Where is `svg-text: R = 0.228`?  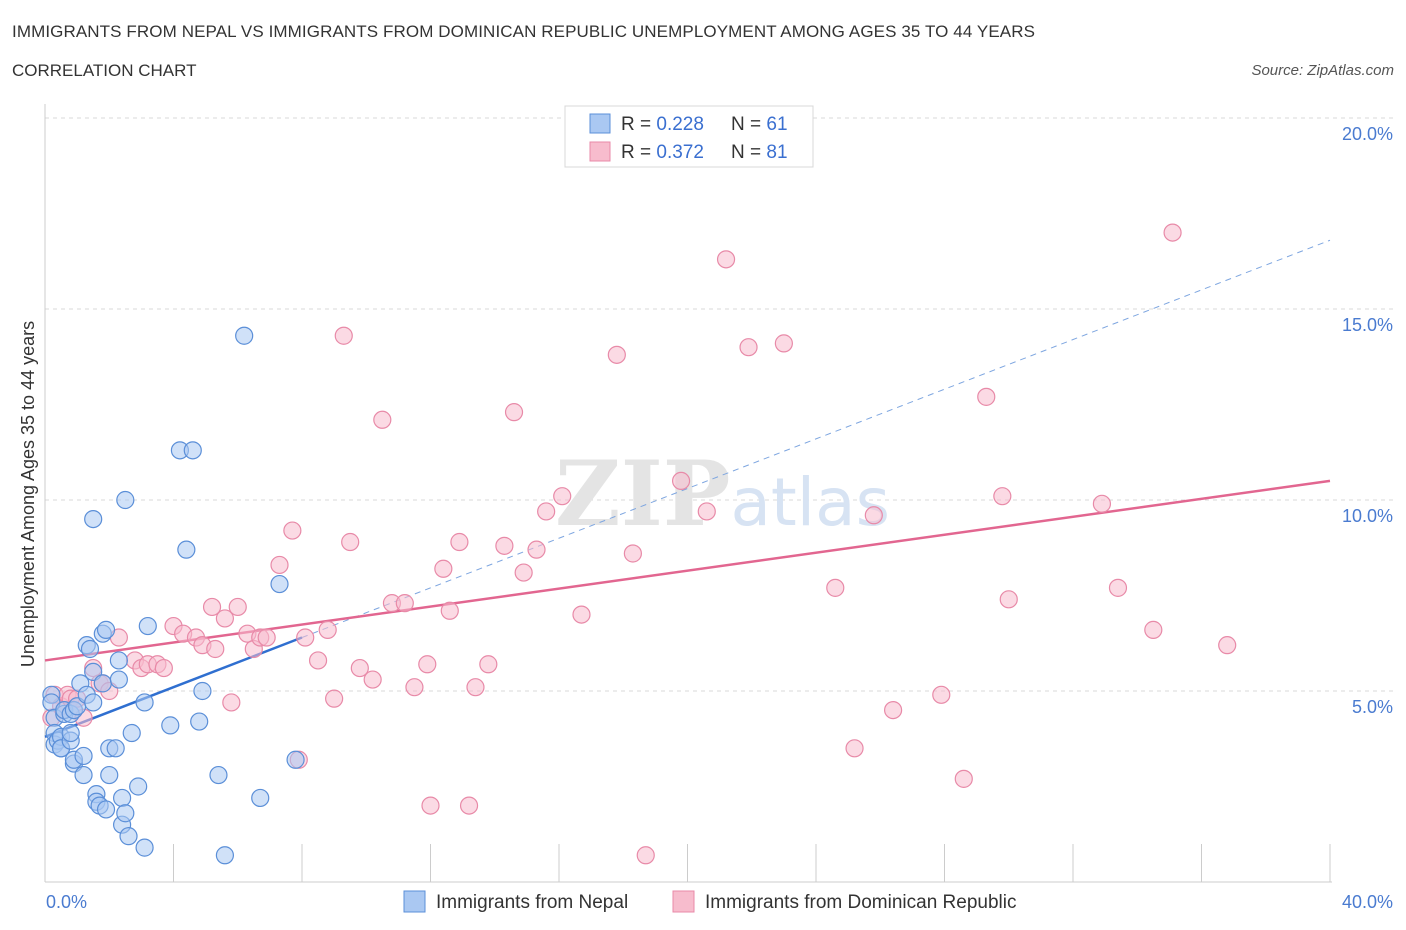
svg-text: R = 0.228 is located at coordinates (662, 124).